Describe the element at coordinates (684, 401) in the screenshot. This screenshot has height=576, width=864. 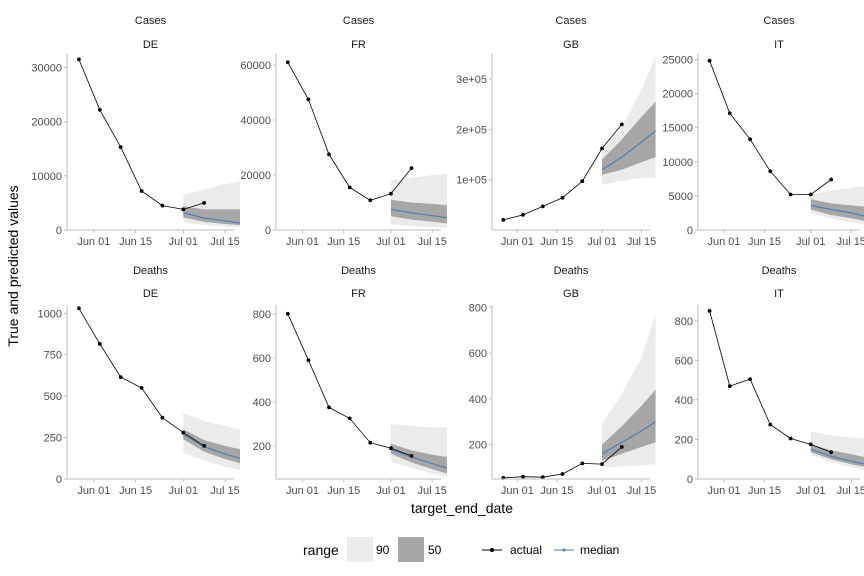
I see `panel-deaths-it-ytick-label: 400` at that location.